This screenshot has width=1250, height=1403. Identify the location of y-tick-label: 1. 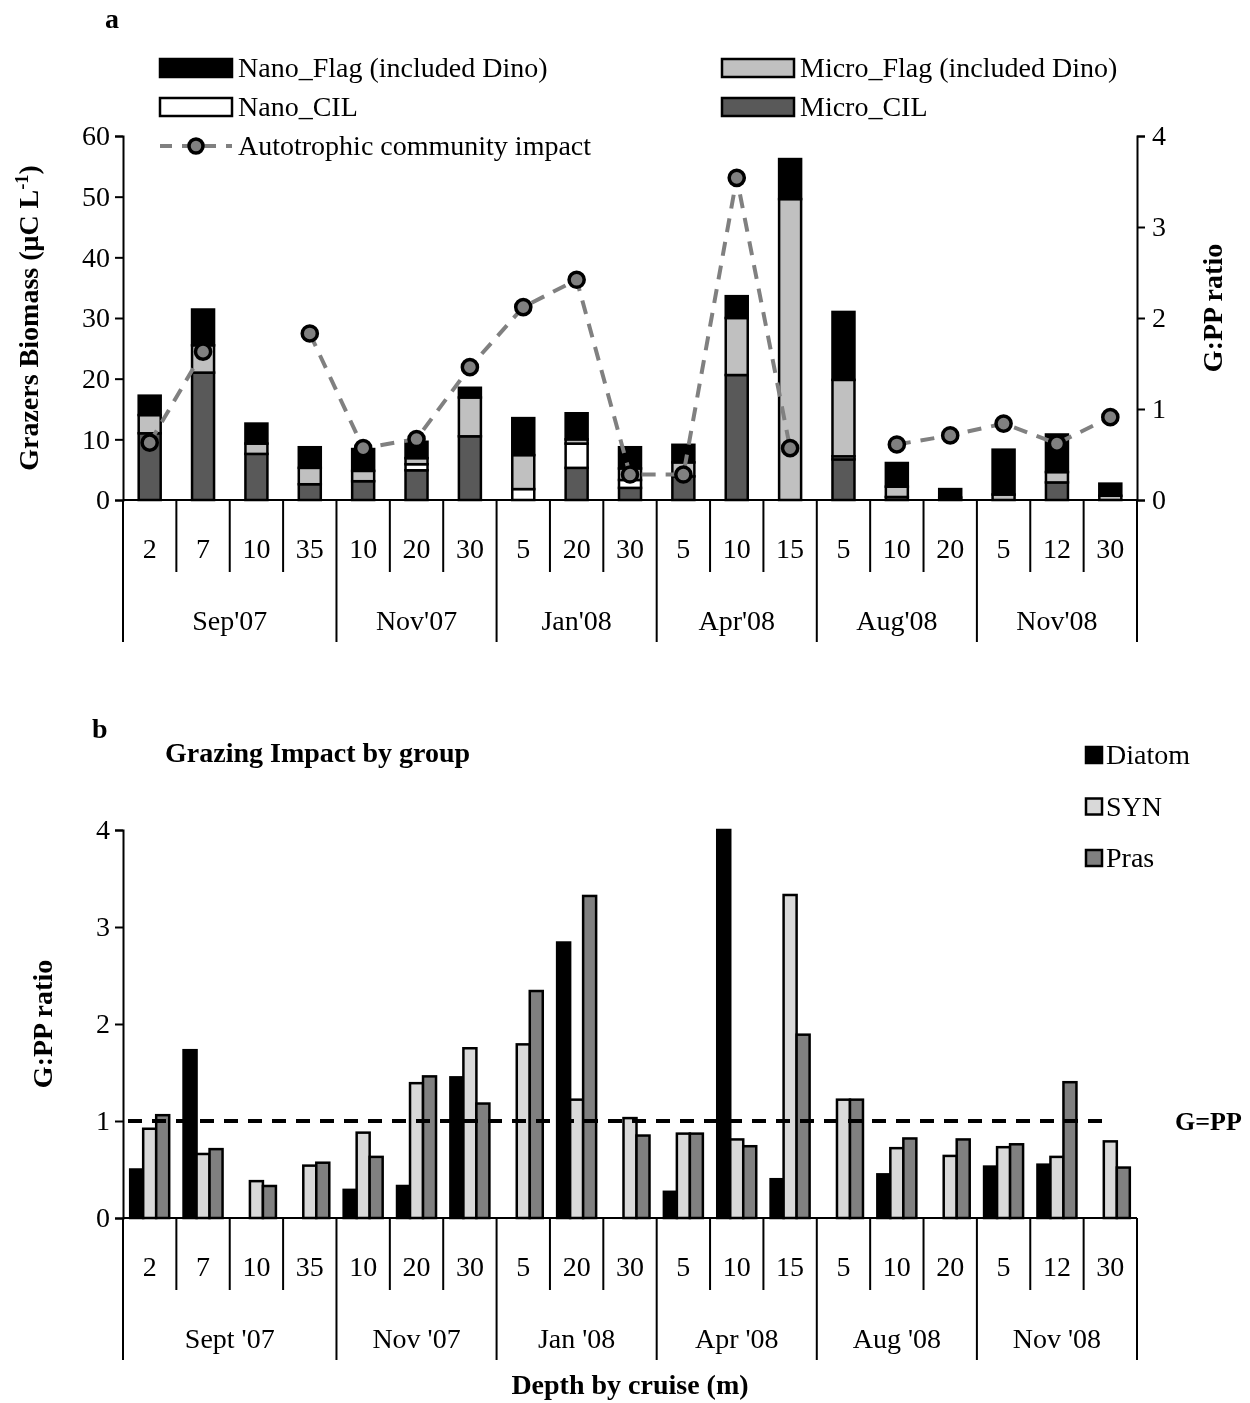
(103, 1121).